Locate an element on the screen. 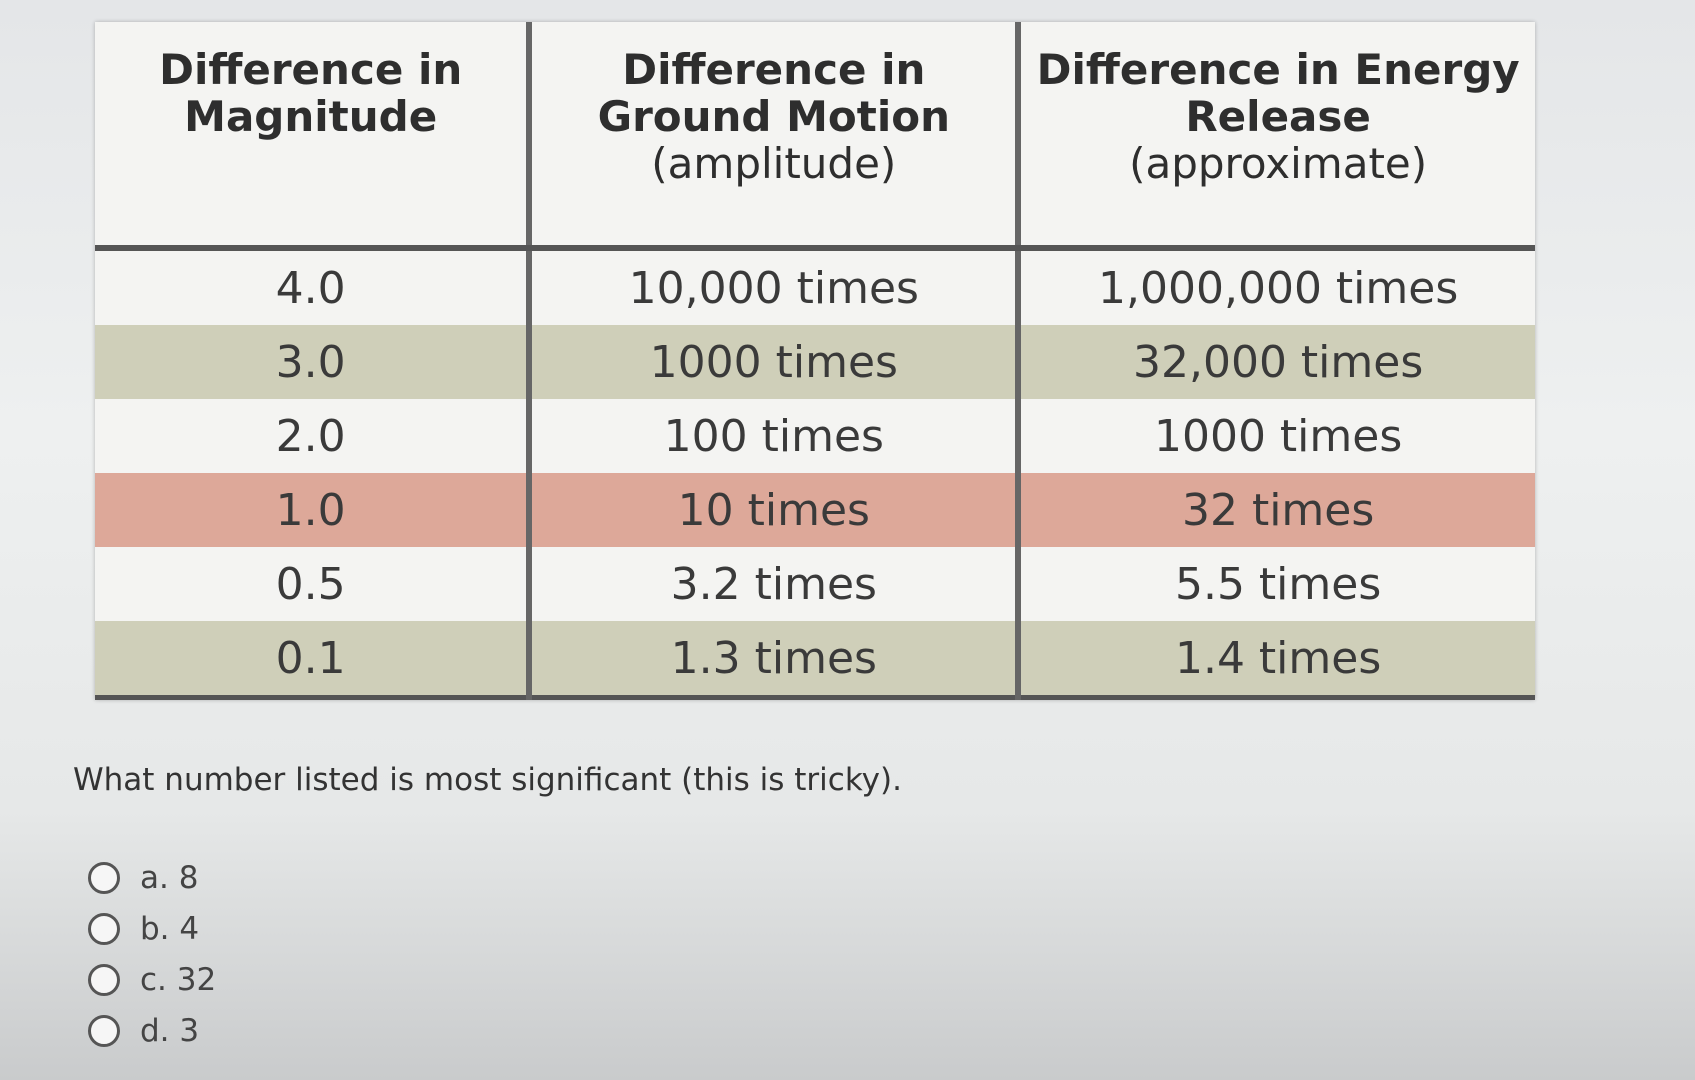 This screenshot has height=1080, width=1695. column-header: Difference in Ground Motion (amplitude) is located at coordinates (775, 136).